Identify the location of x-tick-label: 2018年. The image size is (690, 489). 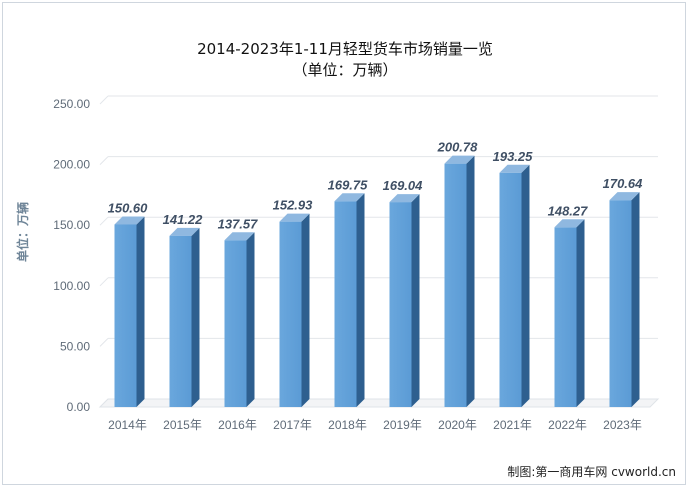
(347, 425).